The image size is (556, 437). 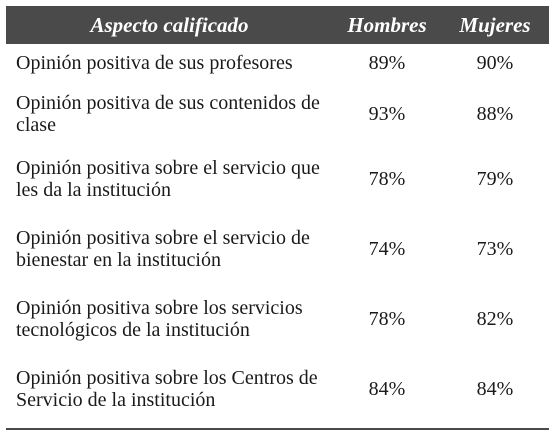 I want to click on row-women-value: 82%, so click(x=495, y=319).